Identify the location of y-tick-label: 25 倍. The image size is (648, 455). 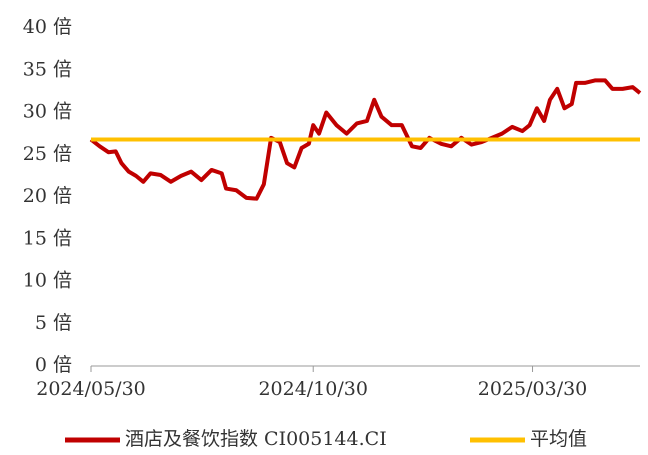
(47, 154).